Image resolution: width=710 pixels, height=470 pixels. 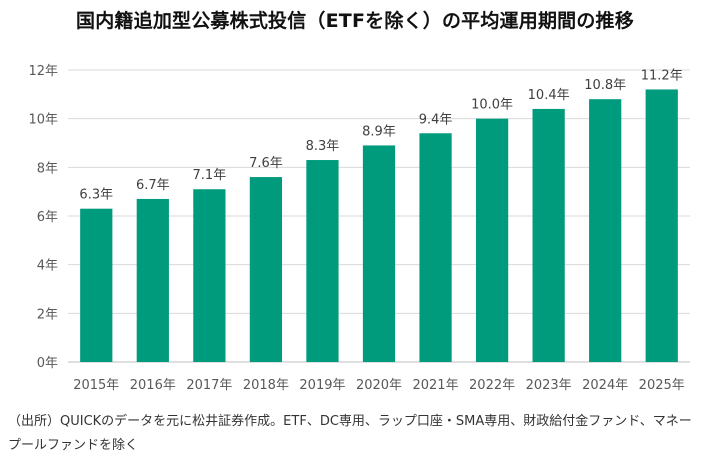 What do you see at coordinates (605, 385) in the screenshot?
I see `x-tick-label: 2024年` at bounding box center [605, 385].